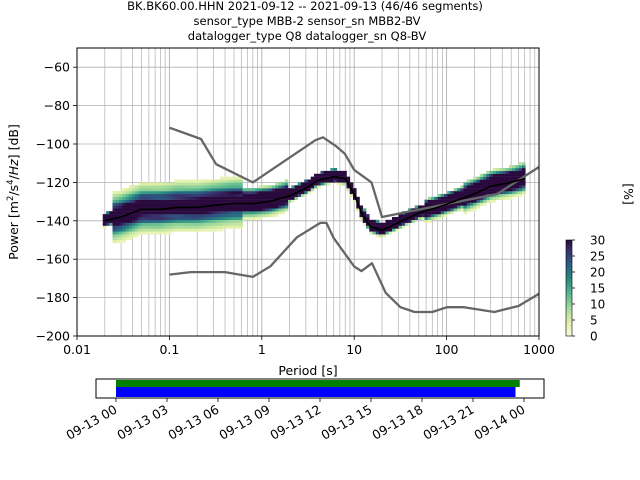 This screenshot has width=640, height=480. I want to click on high-noise-model-line, so click(354, 172).